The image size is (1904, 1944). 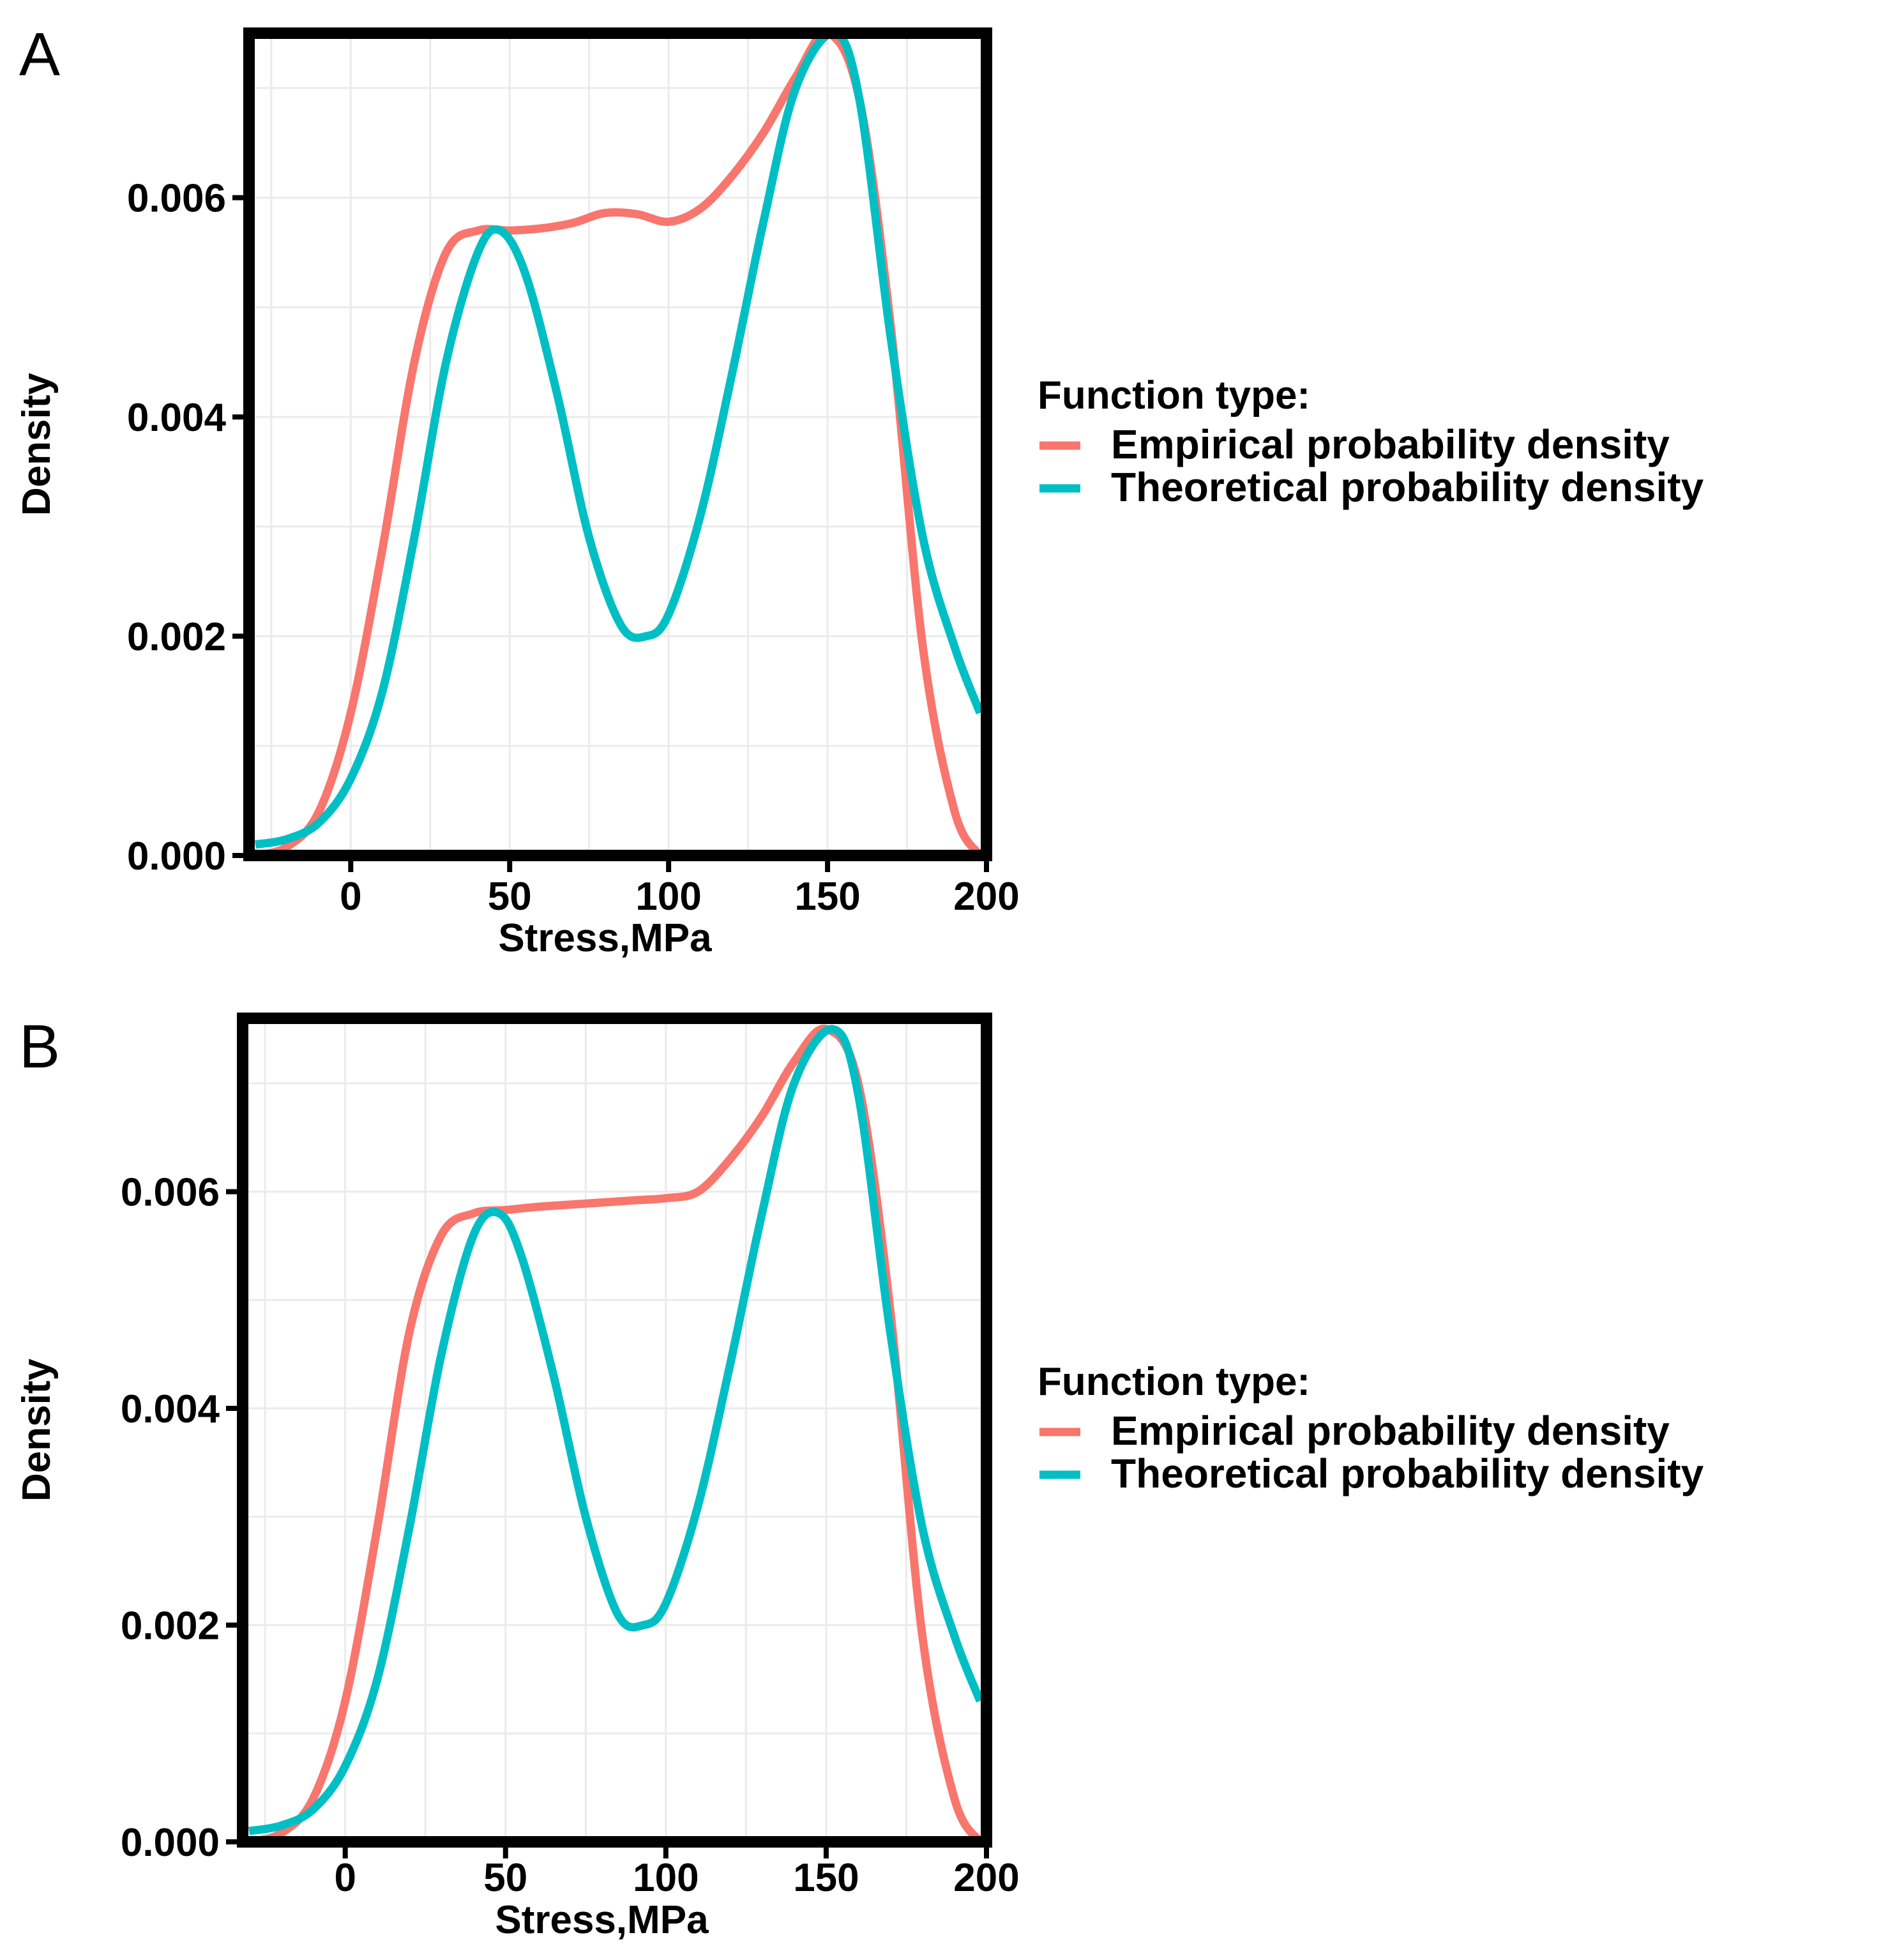 What do you see at coordinates (39, 1047) in the screenshot?
I see `panel-letter: B` at bounding box center [39, 1047].